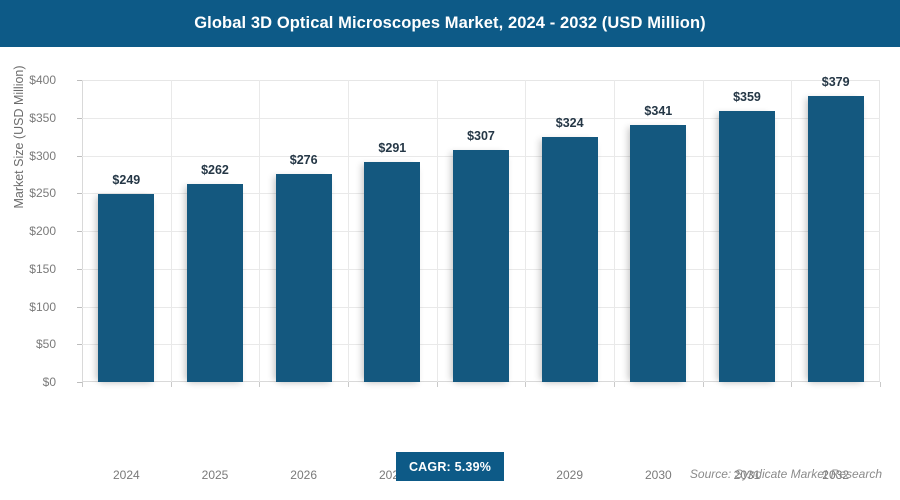 This screenshot has height=500, width=900. I want to click on y-axis-tick-label: $0, so click(49, 382).